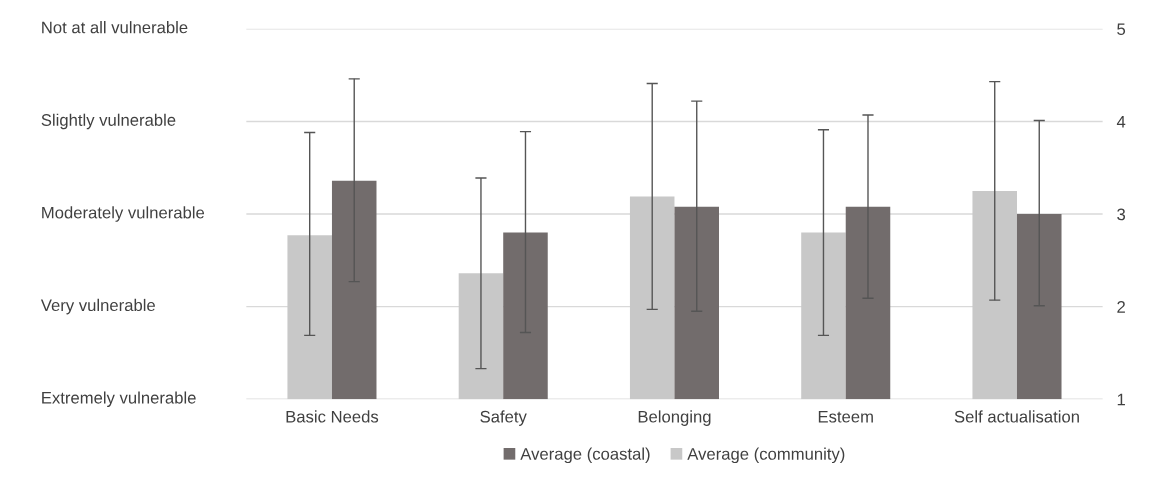 This screenshot has width=1173, height=481. I want to click on legend-label: Average (coastal), so click(585, 455).